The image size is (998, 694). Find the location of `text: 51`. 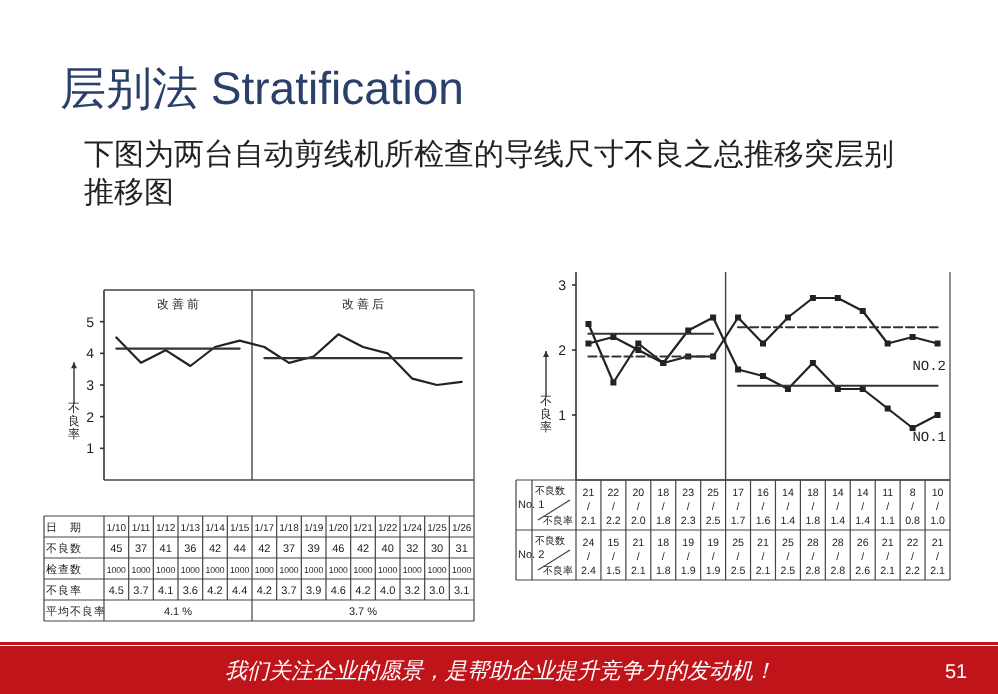

text: 51 is located at coordinates (956, 673).